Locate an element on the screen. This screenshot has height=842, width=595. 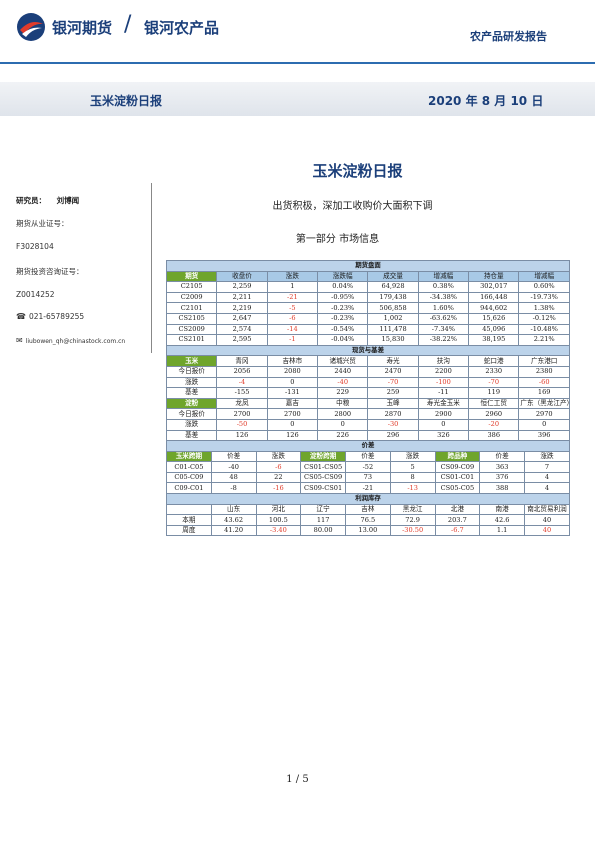
column-header: 中粮 is located at coordinates (343, 403).